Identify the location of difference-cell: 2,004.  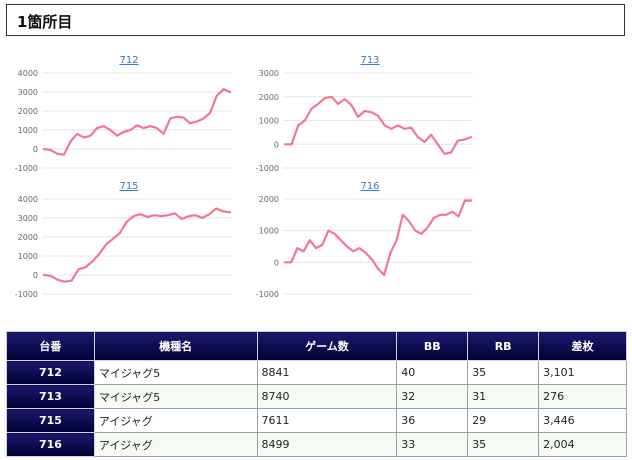
(582, 444).